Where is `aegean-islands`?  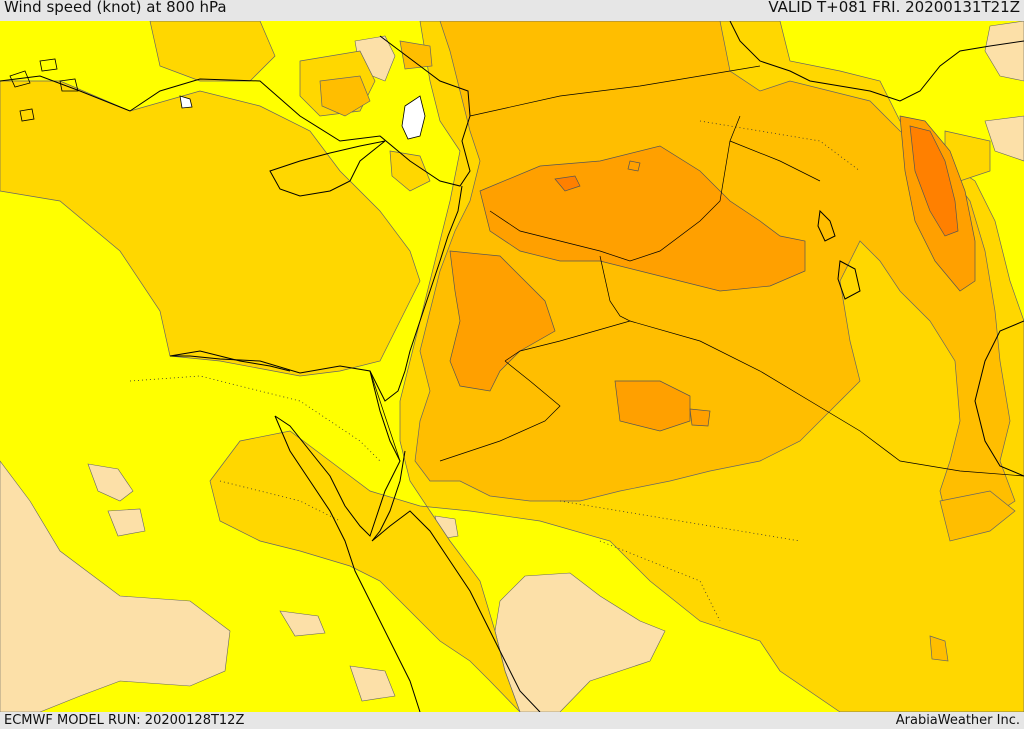
aegean-islands is located at coordinates (44, 90).